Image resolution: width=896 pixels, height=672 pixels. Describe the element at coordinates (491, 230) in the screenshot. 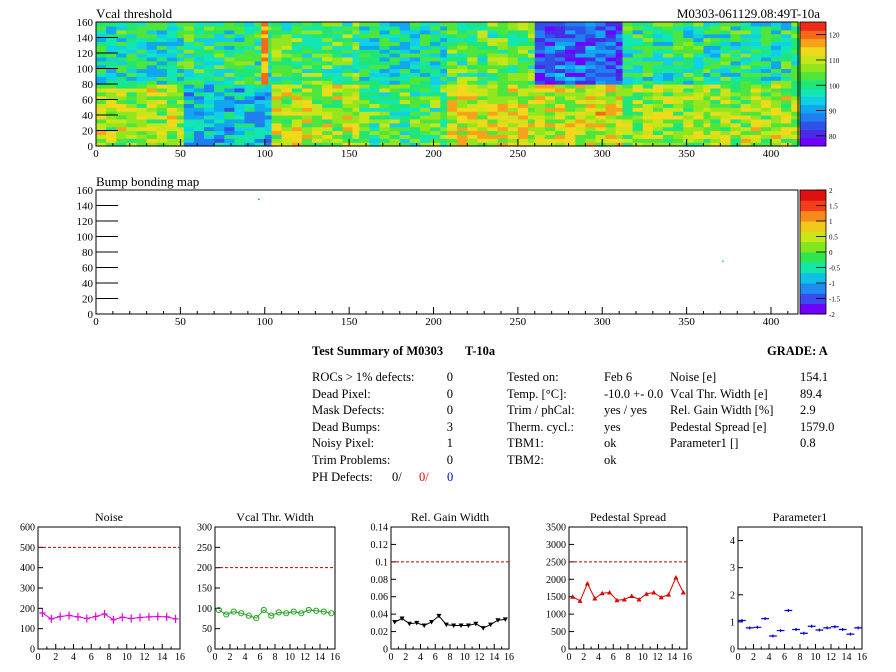

I see `bump-bonding-map` at that location.